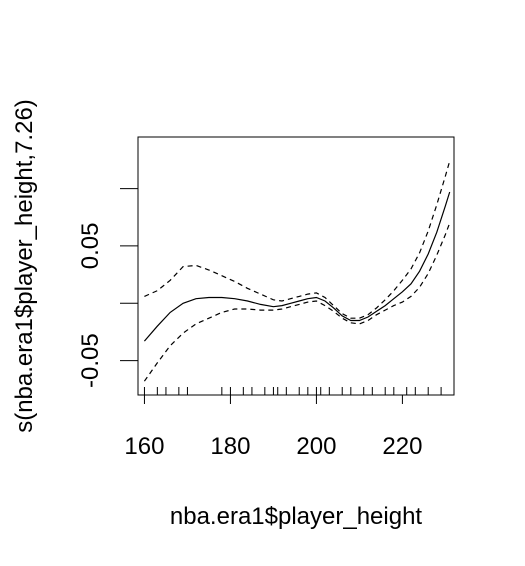  I want to click on x-axis-label: nba.era1$player_height, so click(296, 516).